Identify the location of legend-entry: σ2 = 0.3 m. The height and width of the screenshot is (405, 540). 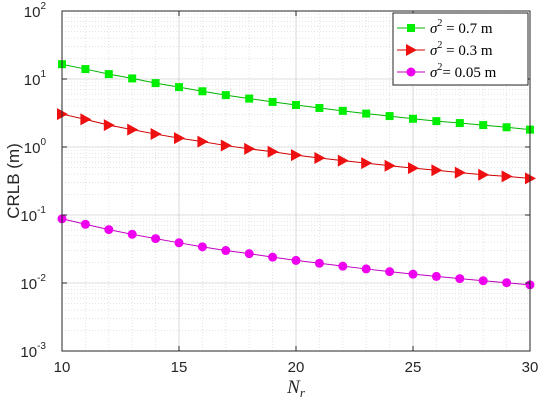
(445, 49).